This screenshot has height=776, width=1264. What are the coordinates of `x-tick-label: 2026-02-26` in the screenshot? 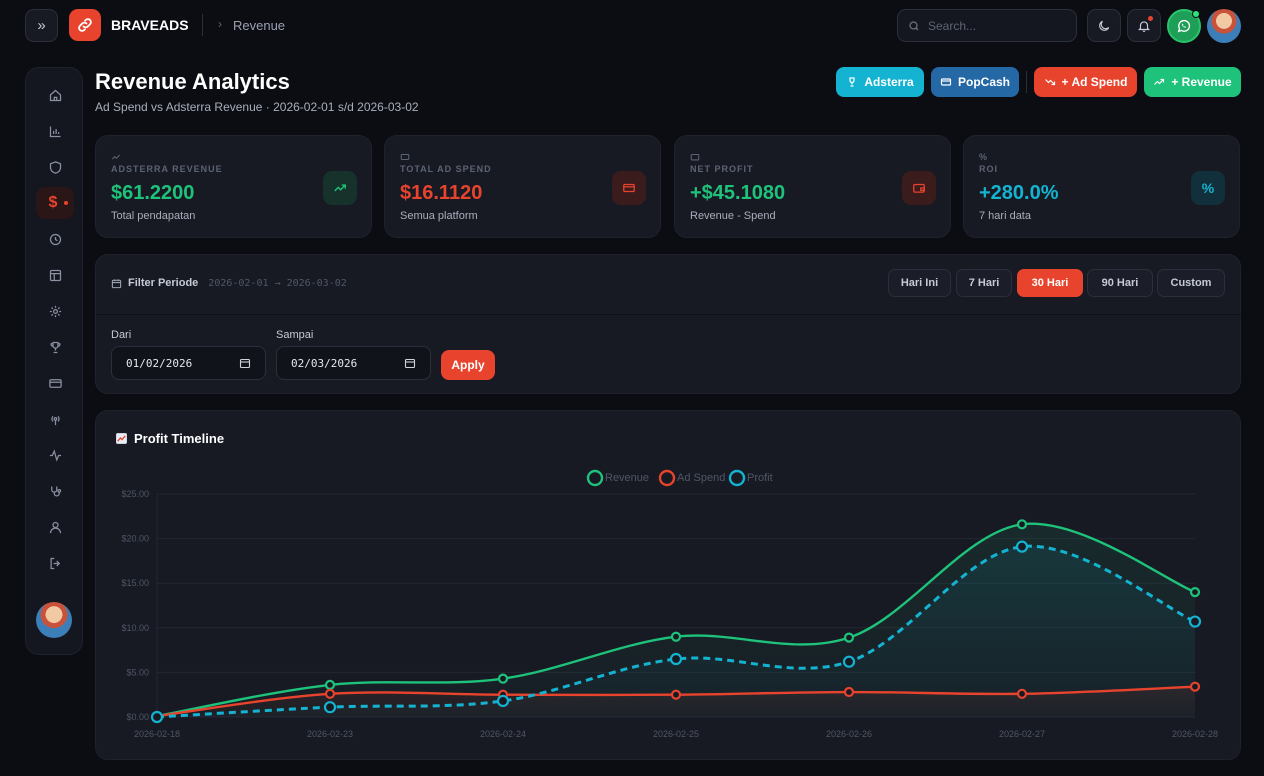 It's located at (849, 734).